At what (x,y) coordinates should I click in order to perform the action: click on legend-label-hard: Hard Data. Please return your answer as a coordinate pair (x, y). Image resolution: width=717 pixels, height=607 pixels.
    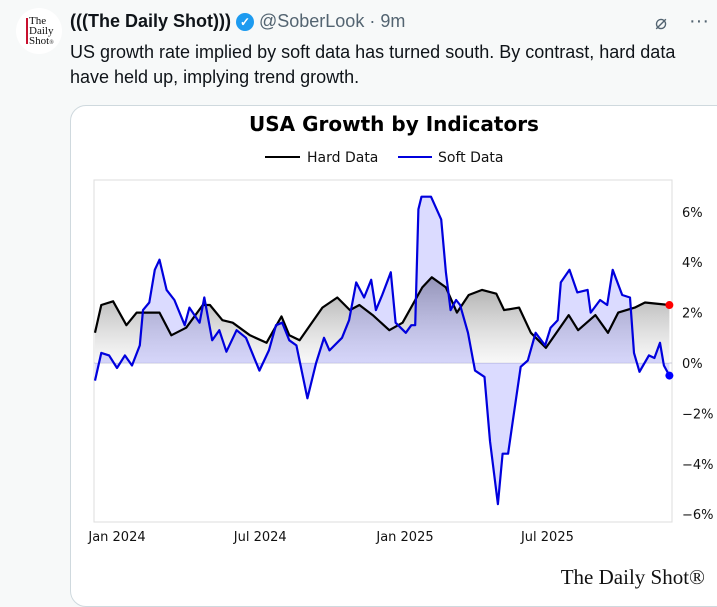
    Looking at the image, I should click on (342, 158).